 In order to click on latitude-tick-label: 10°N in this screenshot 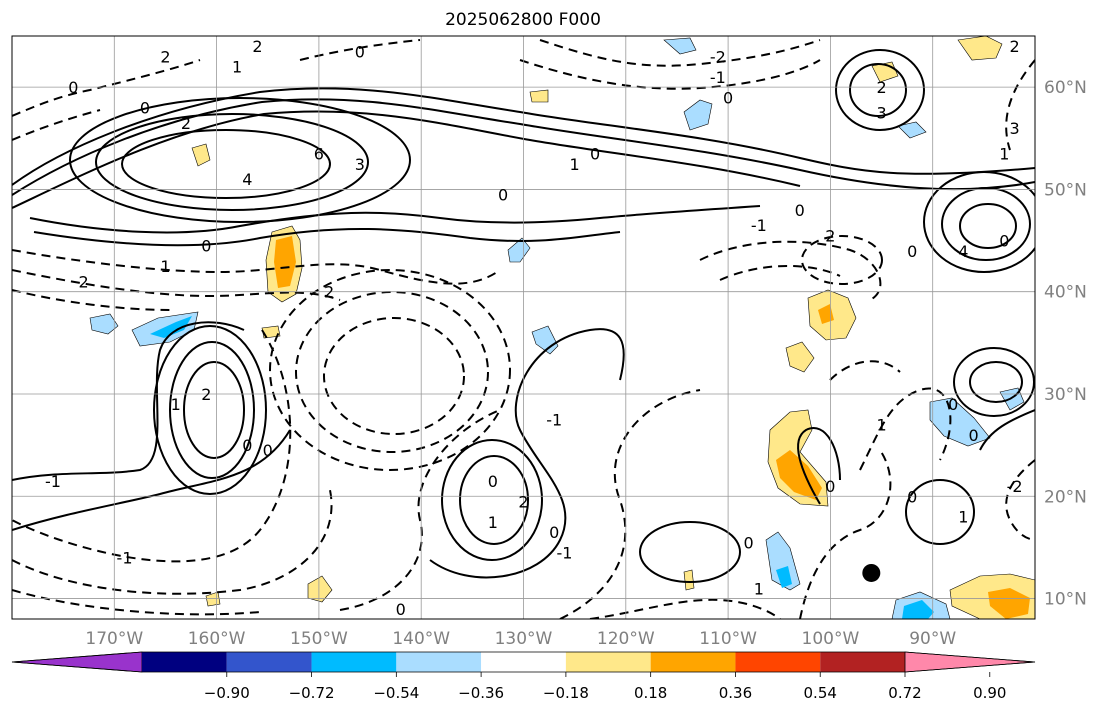, I will do `click(1065, 600)`.